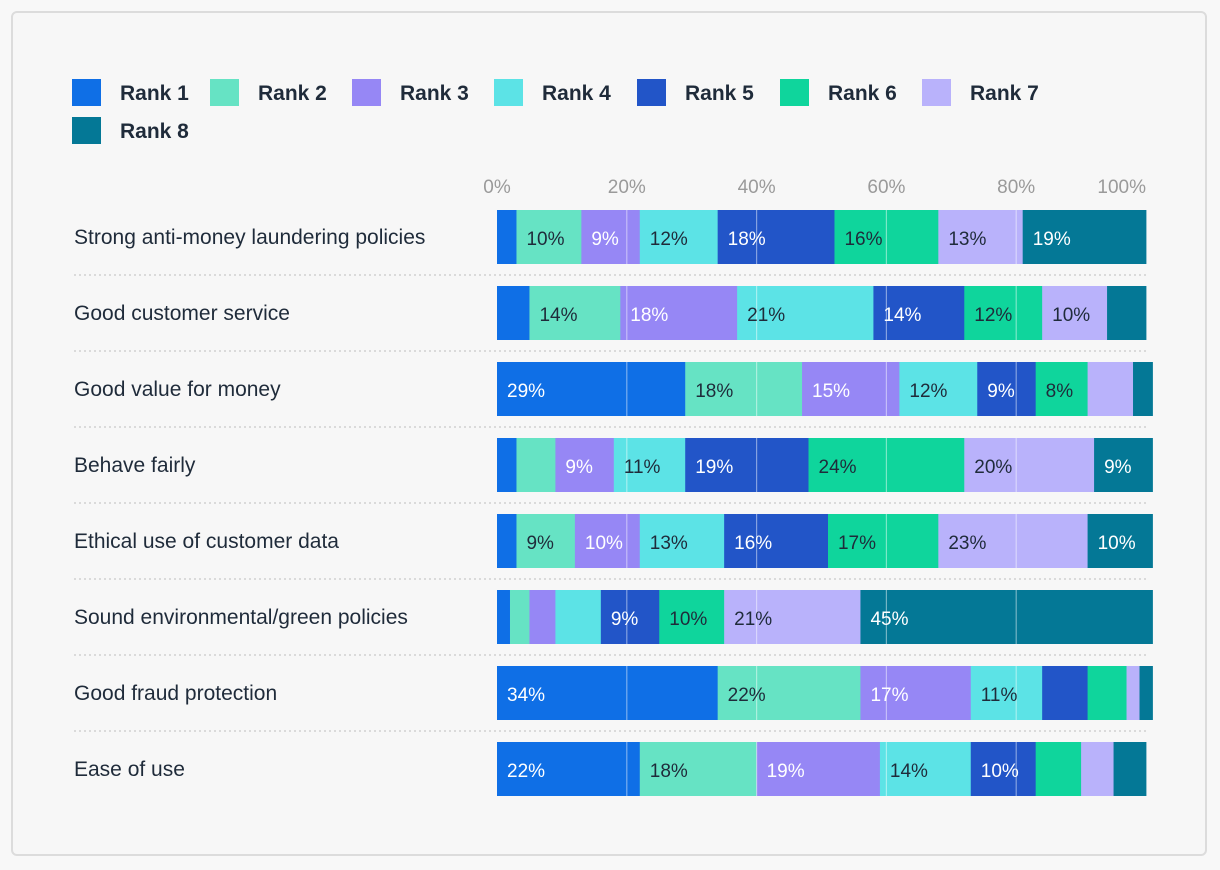 This screenshot has height=870, width=1220. What do you see at coordinates (627, 187) in the screenshot?
I see `x-tick-label: 20%` at bounding box center [627, 187].